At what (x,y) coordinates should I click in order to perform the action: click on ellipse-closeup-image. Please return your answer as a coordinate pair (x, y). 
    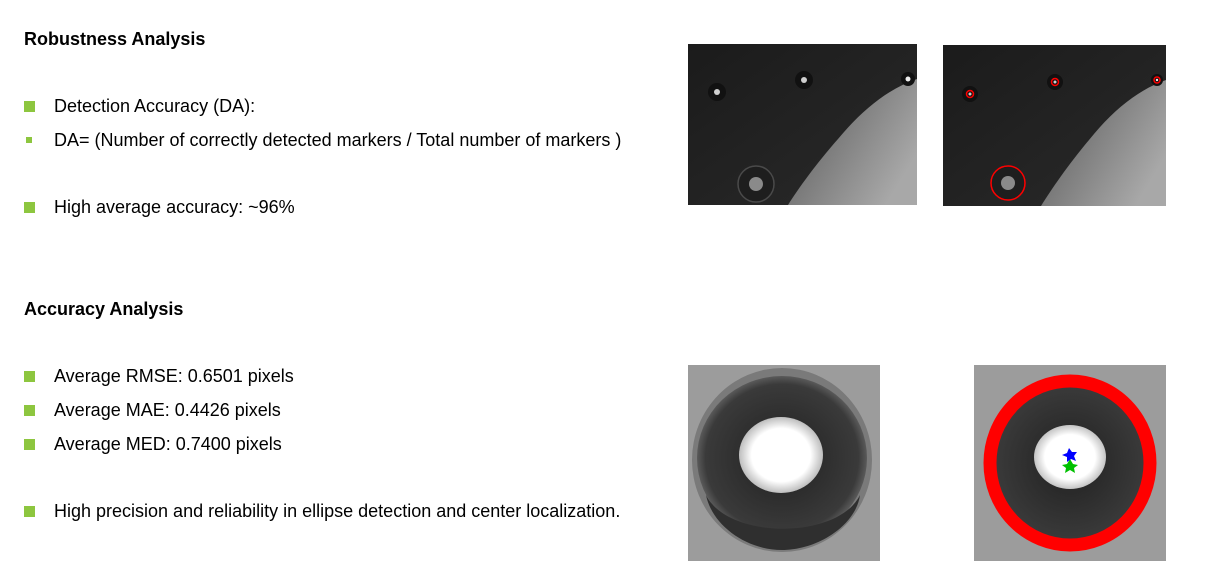
    Looking at the image, I should click on (784, 463).